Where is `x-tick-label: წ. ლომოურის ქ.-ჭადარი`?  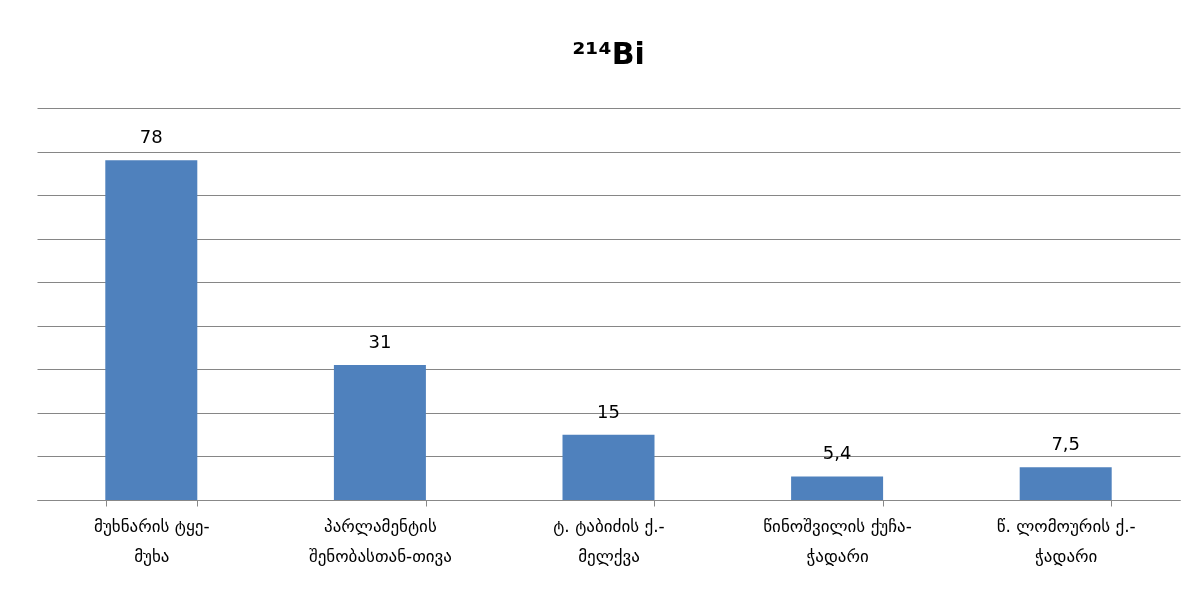 x-tick-label: წ. ლომოურის ქ.-ჭადარი is located at coordinates (1066, 540).